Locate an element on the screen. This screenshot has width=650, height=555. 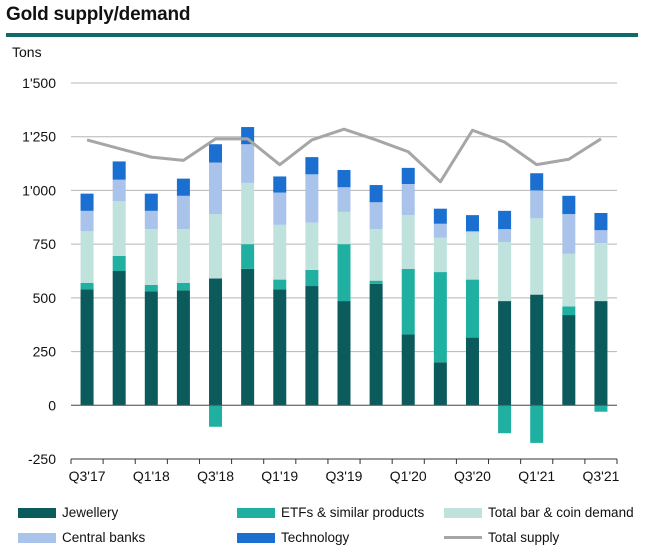
y-tick-label: 1'000 is located at coordinates (39, 190).